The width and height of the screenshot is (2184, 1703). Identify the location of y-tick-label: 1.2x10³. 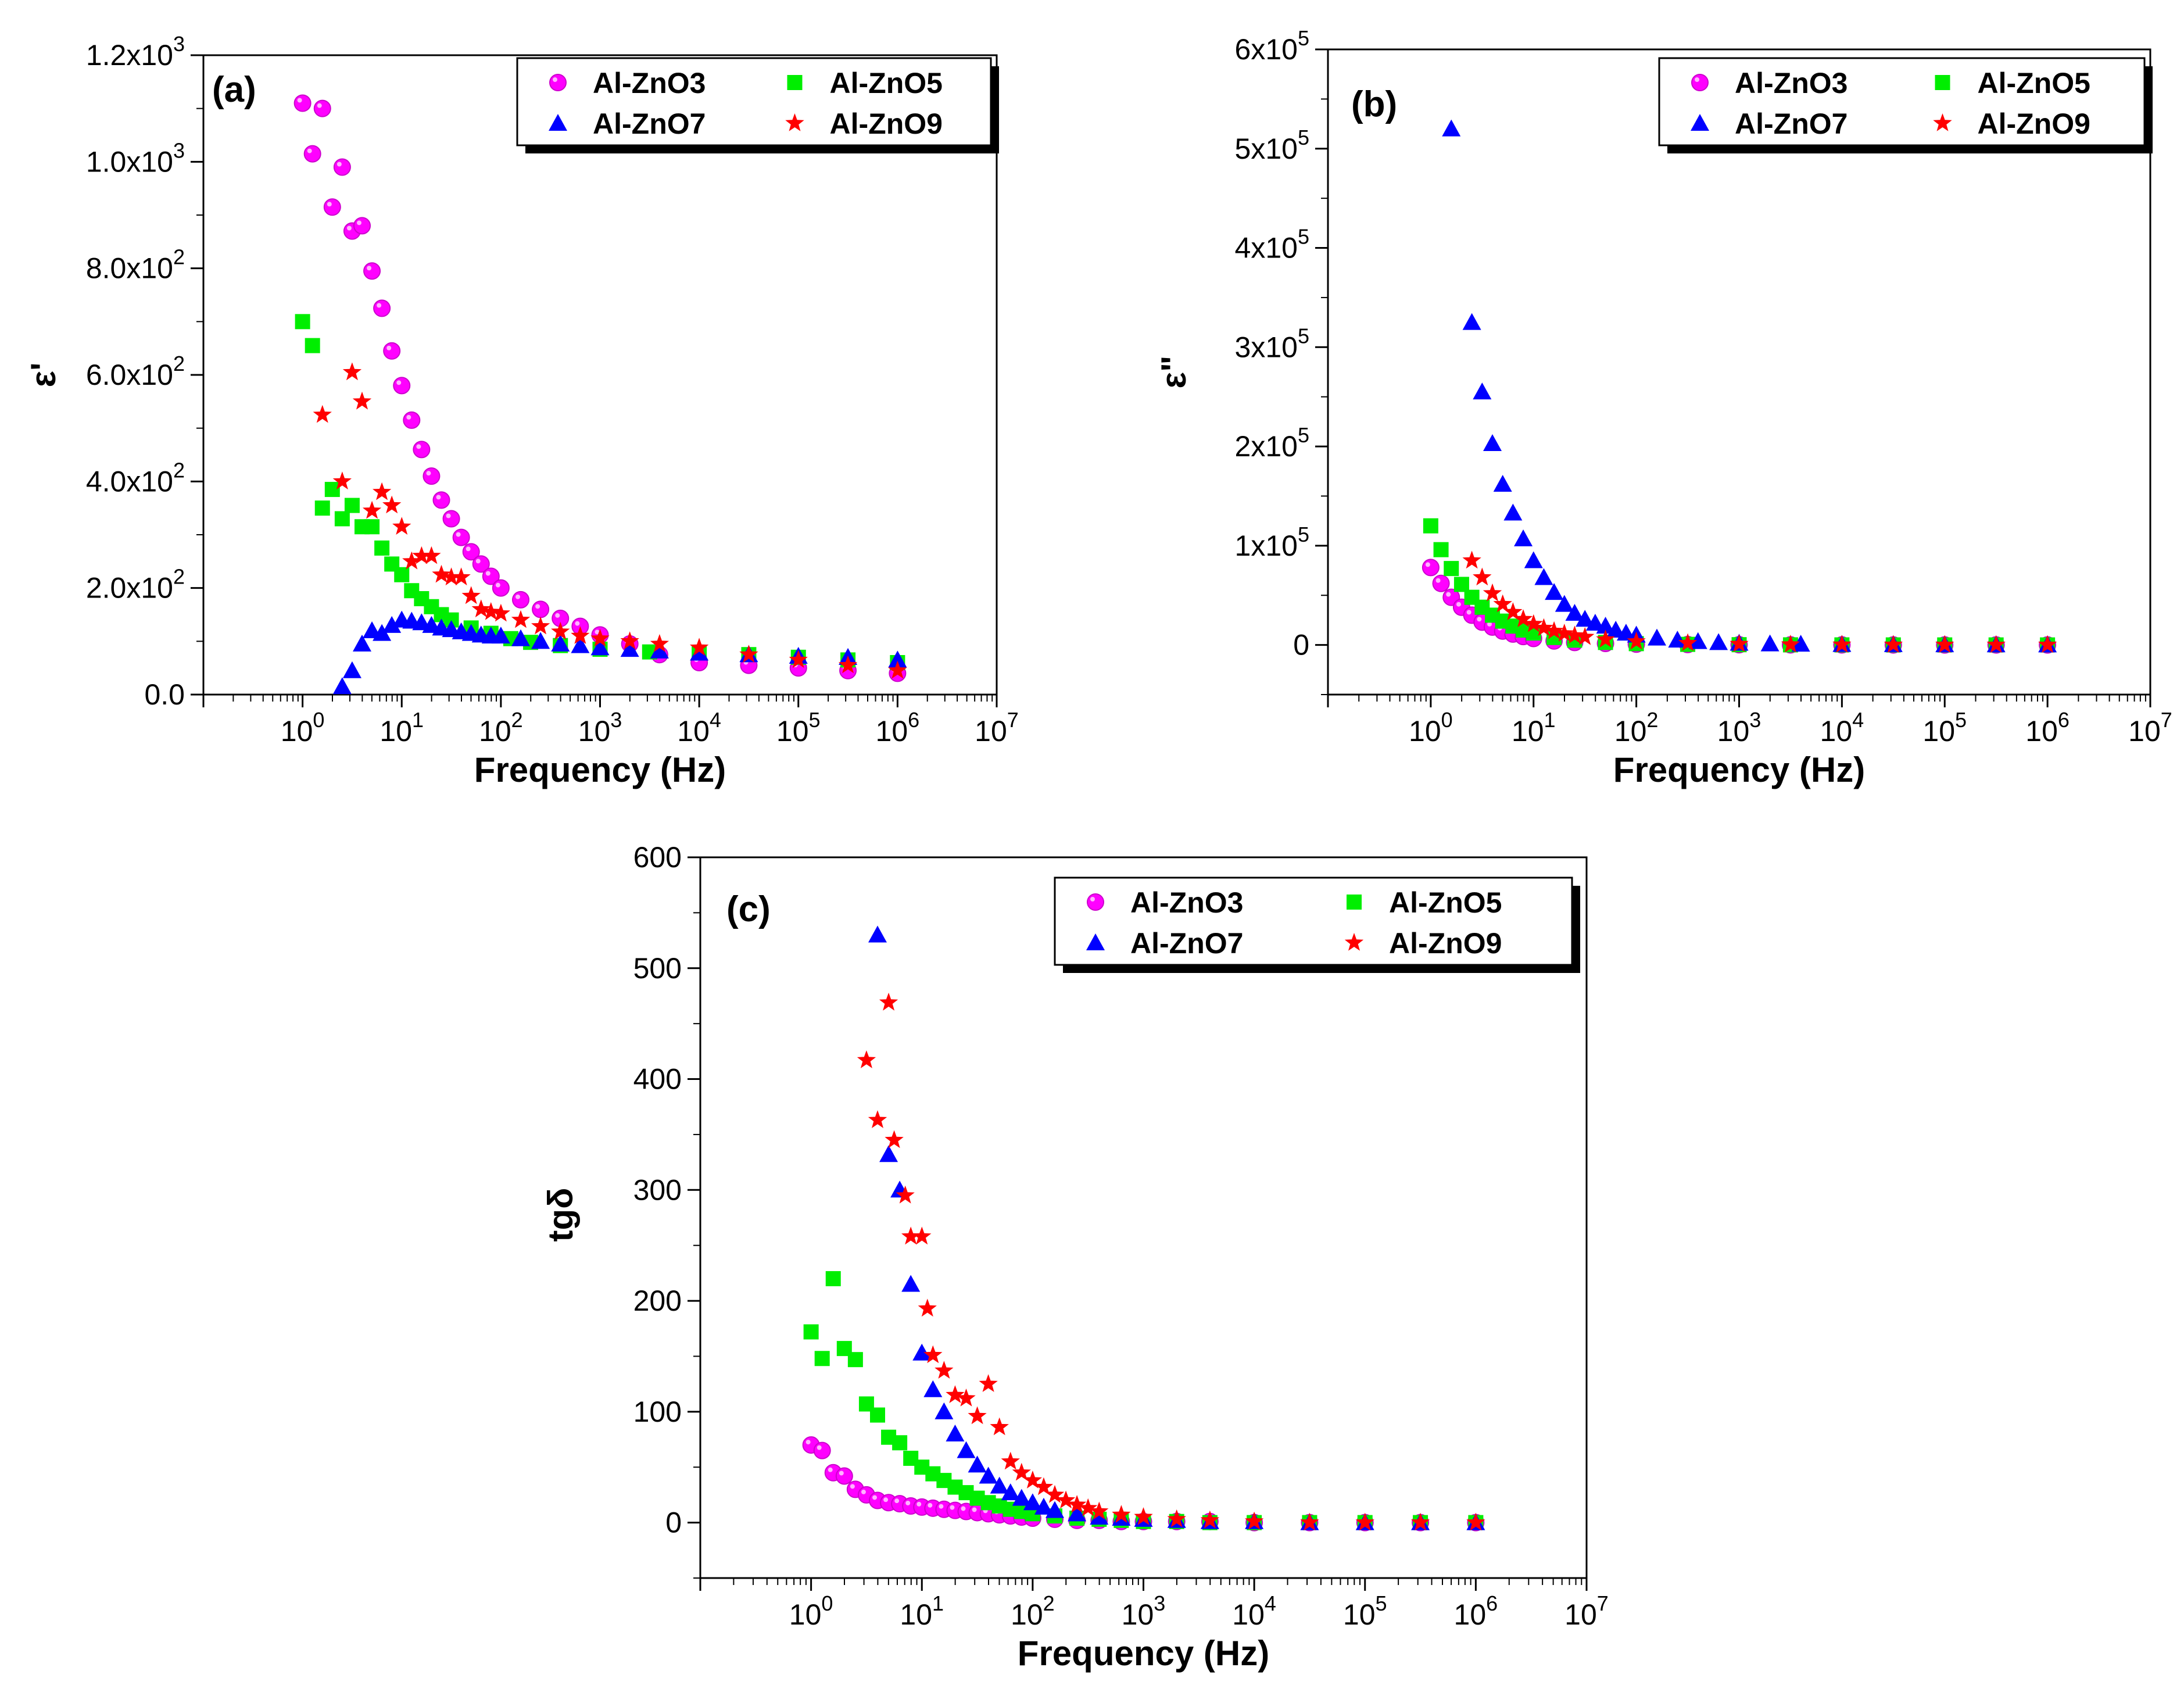
(136, 52).